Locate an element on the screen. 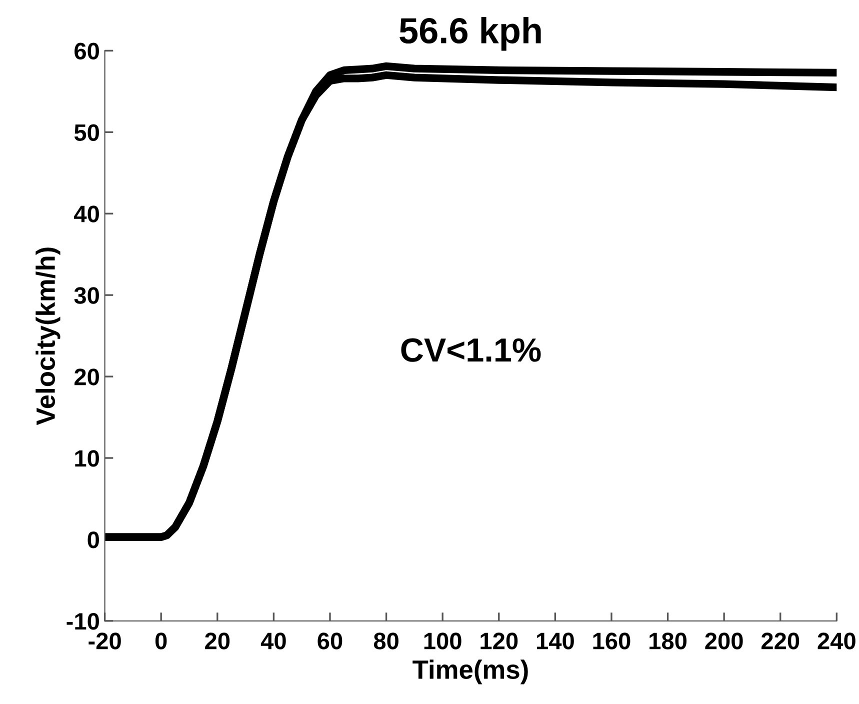 The height and width of the screenshot is (704, 859). x-tick-label: 120 is located at coordinates (499, 641).